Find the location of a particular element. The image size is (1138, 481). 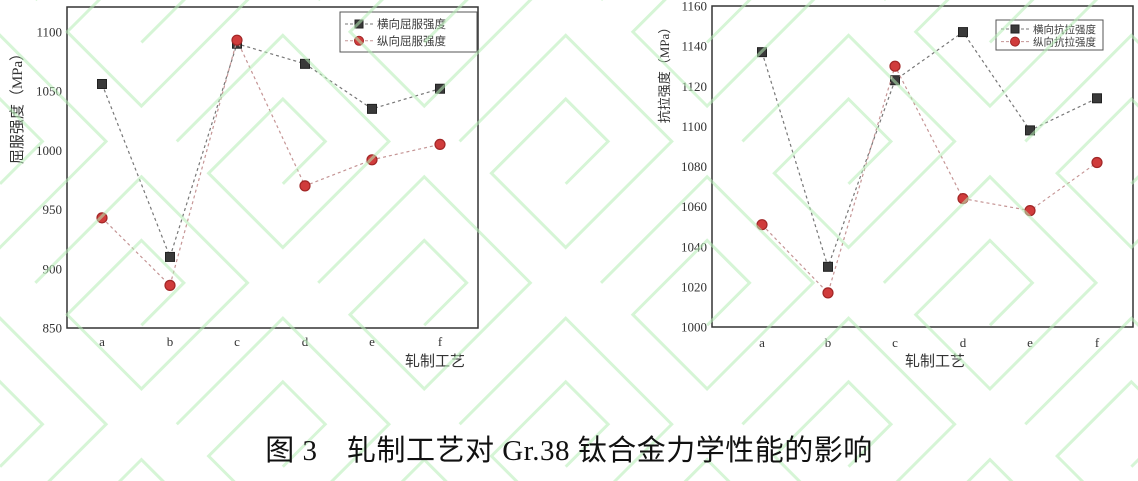

figure-caption: 图 3 轧制工艺对 Gr.38 钛合金力学性能的影响 is located at coordinates (569, 451).